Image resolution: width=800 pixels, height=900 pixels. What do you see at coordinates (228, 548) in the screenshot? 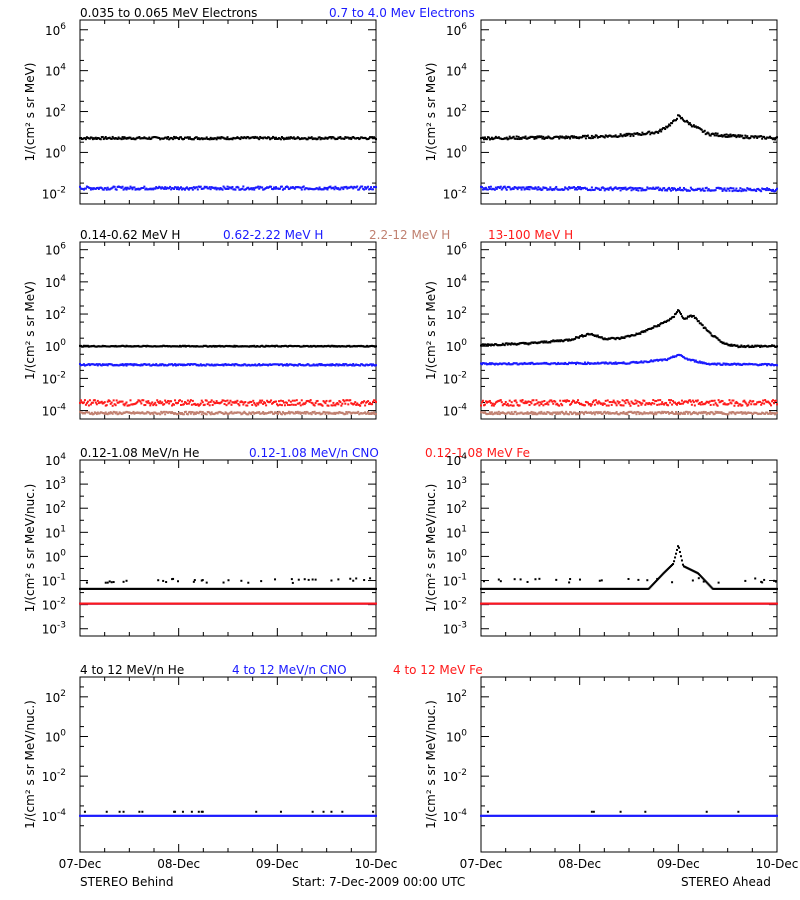
I see `plot-frame` at bounding box center [228, 548].